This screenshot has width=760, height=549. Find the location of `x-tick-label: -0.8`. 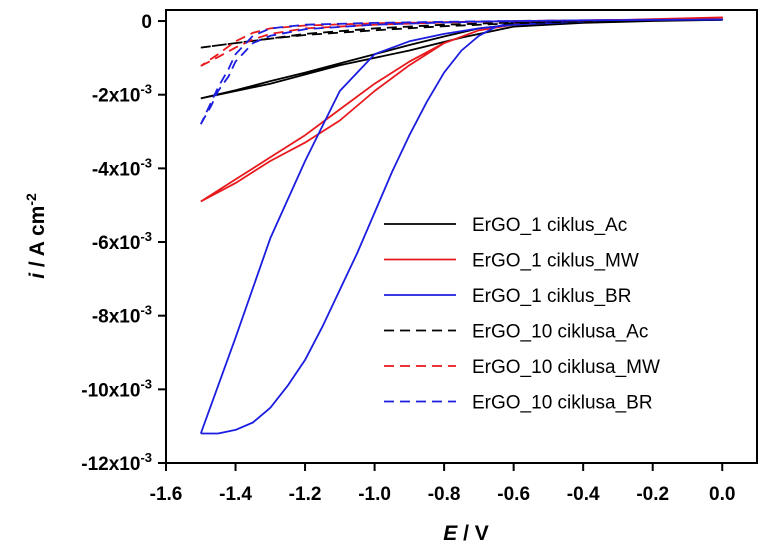

x-tick-label: -0.8 is located at coordinates (444, 494).